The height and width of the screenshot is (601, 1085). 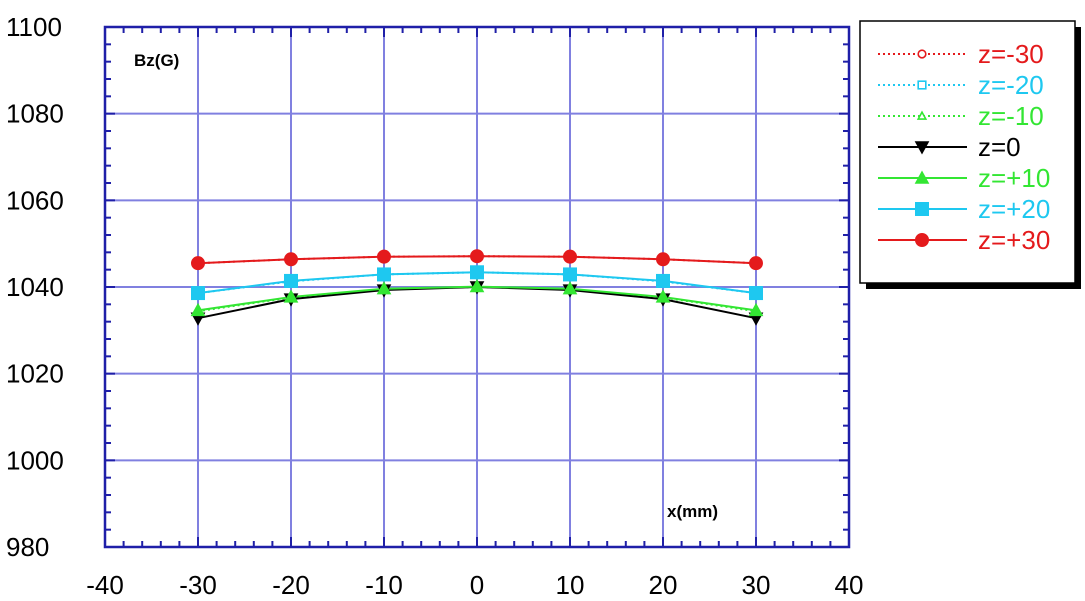 What do you see at coordinates (692, 511) in the screenshot?
I see `x-axis-title: x(mm)` at bounding box center [692, 511].